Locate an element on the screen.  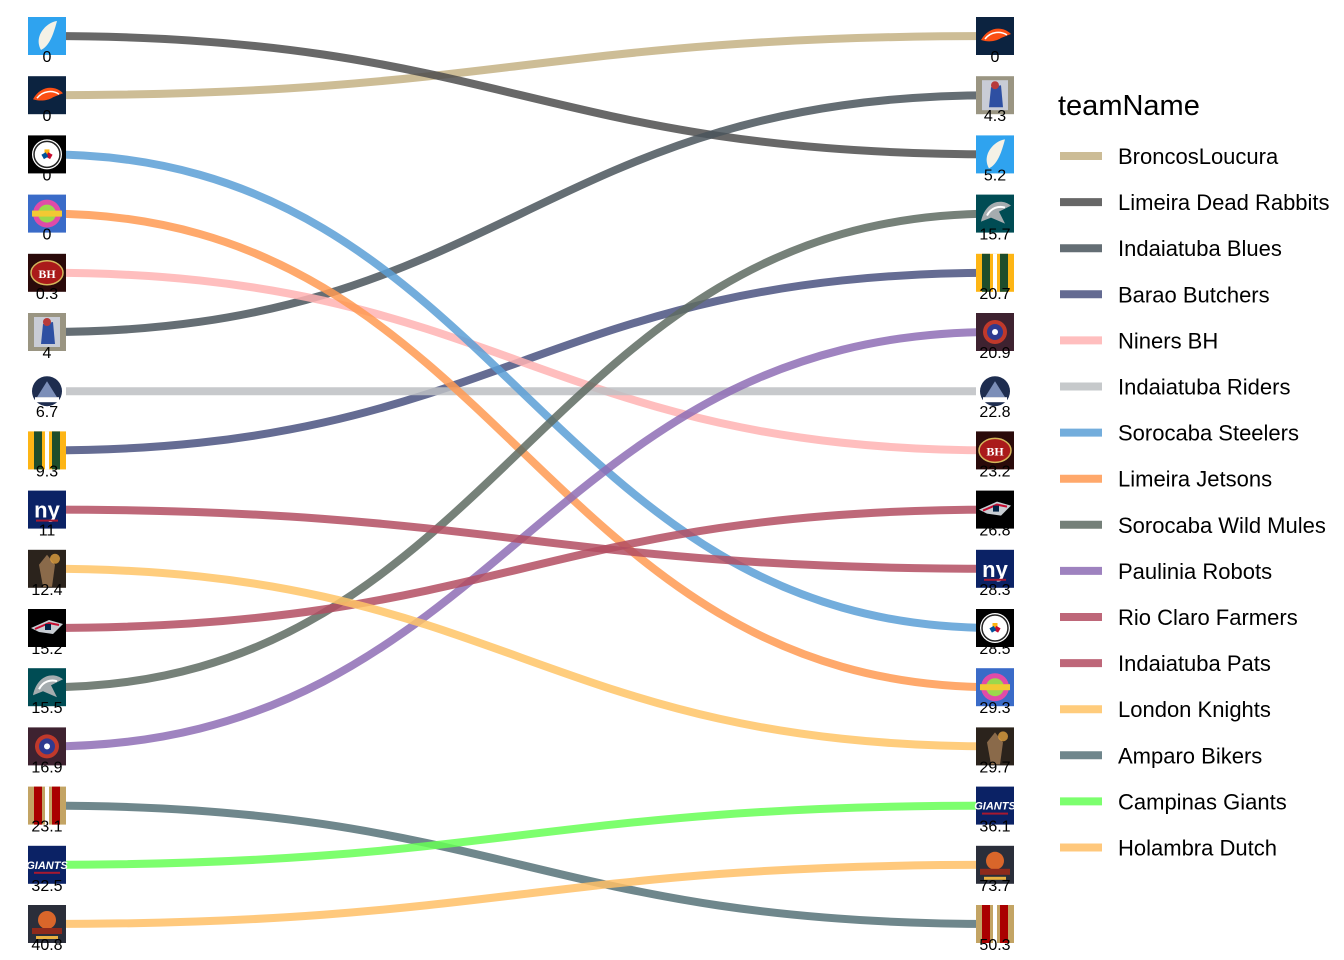
start-value-label-limeira-dead-rabbits: 0 is located at coordinates (47, 57).